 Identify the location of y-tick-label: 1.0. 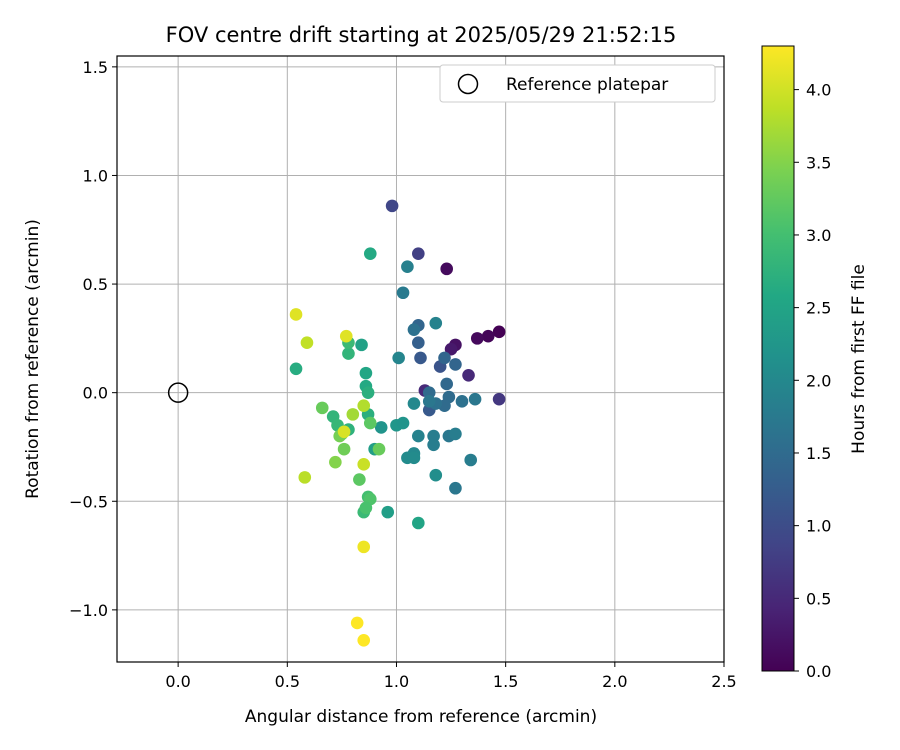
(95, 175).